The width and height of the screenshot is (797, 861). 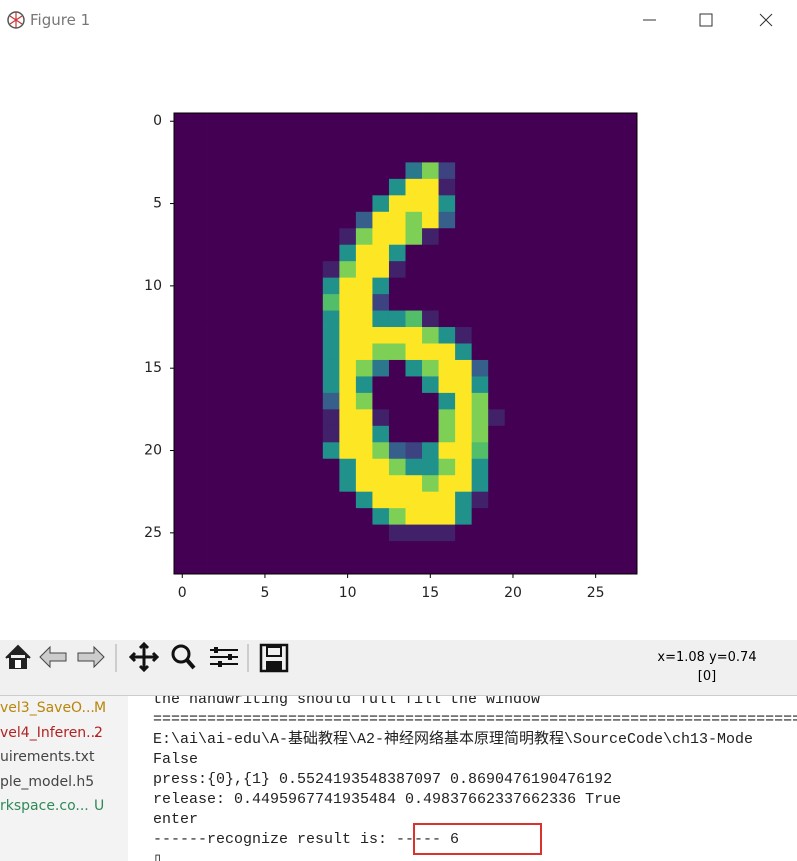 I want to click on configure-button, so click(x=224, y=657).